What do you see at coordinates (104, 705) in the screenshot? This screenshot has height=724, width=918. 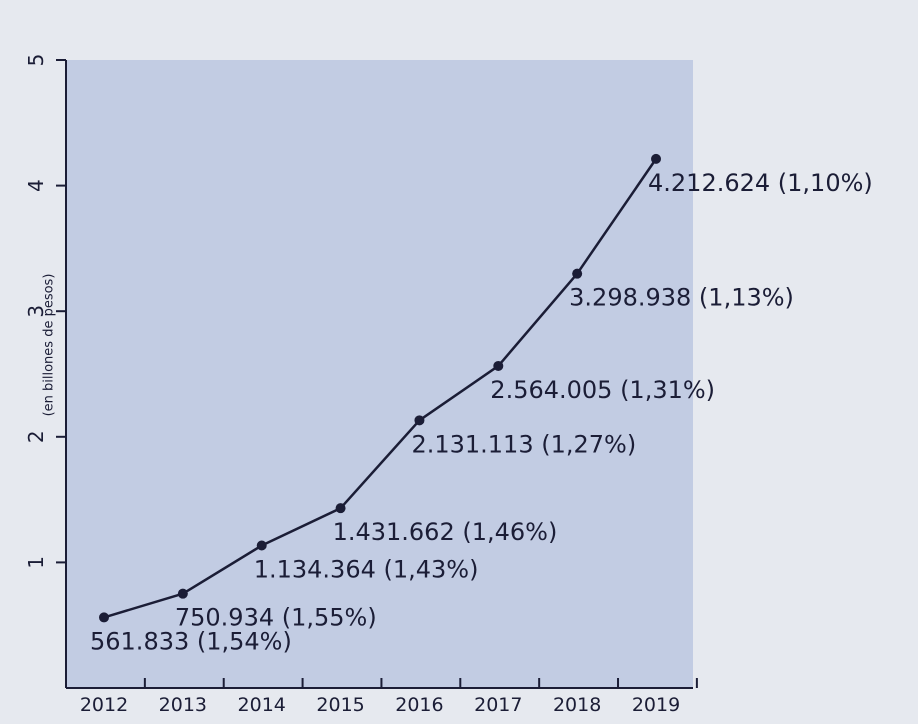 I see `x-tick-label: 2012` at bounding box center [104, 705].